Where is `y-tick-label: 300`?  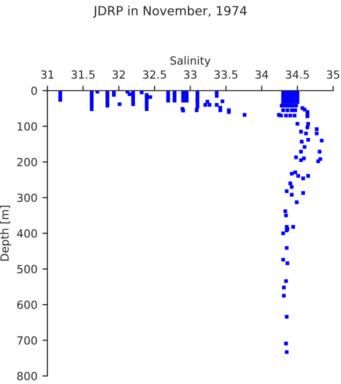
y-tick-label: 300 is located at coordinates (27, 198).